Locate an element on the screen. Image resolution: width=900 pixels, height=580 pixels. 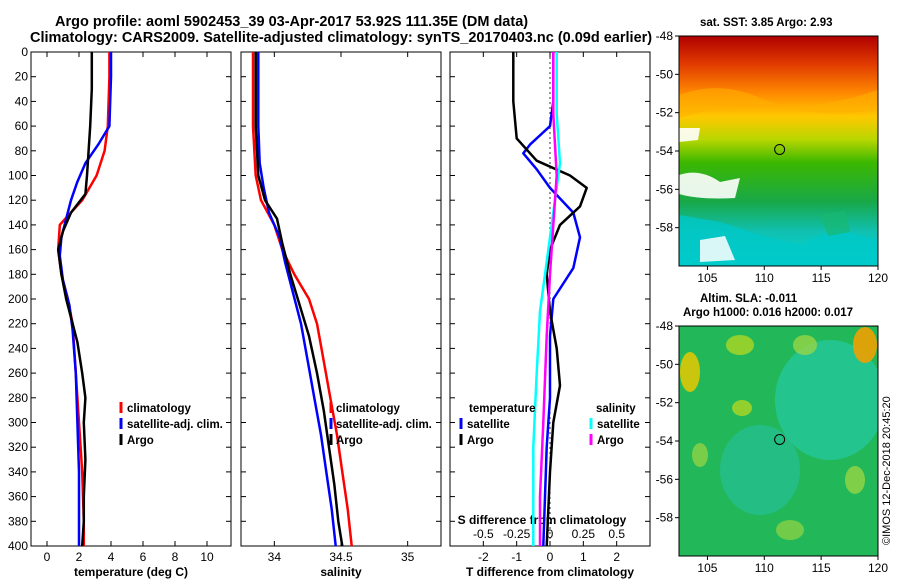
x-tick-label: 35 is located at coordinates (408, 557).